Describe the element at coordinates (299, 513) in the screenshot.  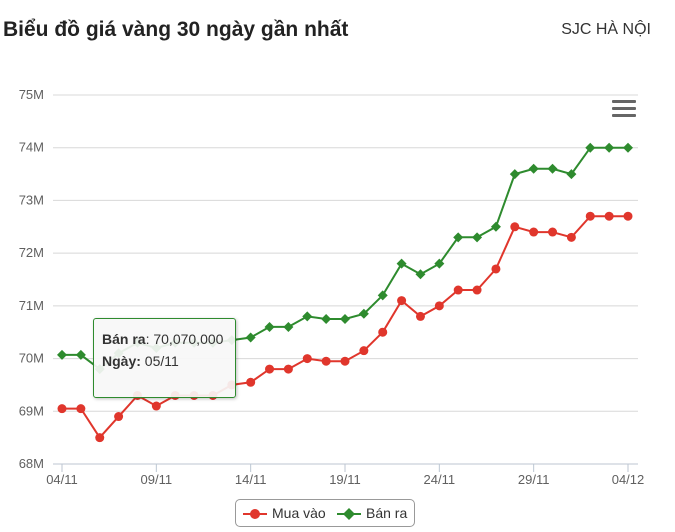
I see `legend-label-mua-vao: Mua vào` at that location.